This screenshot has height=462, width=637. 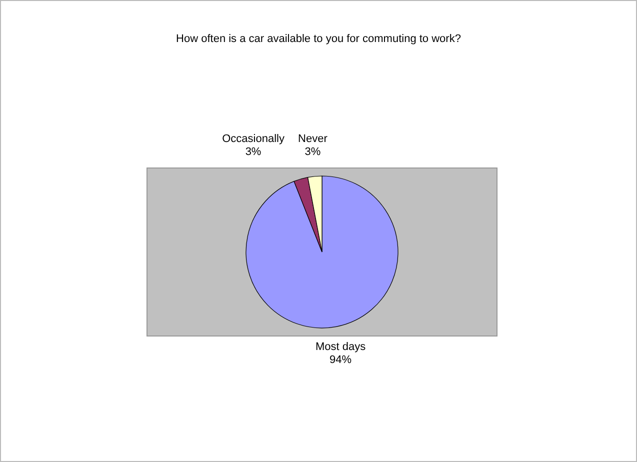 What do you see at coordinates (341, 360) in the screenshot?
I see `data-label: 94%` at bounding box center [341, 360].